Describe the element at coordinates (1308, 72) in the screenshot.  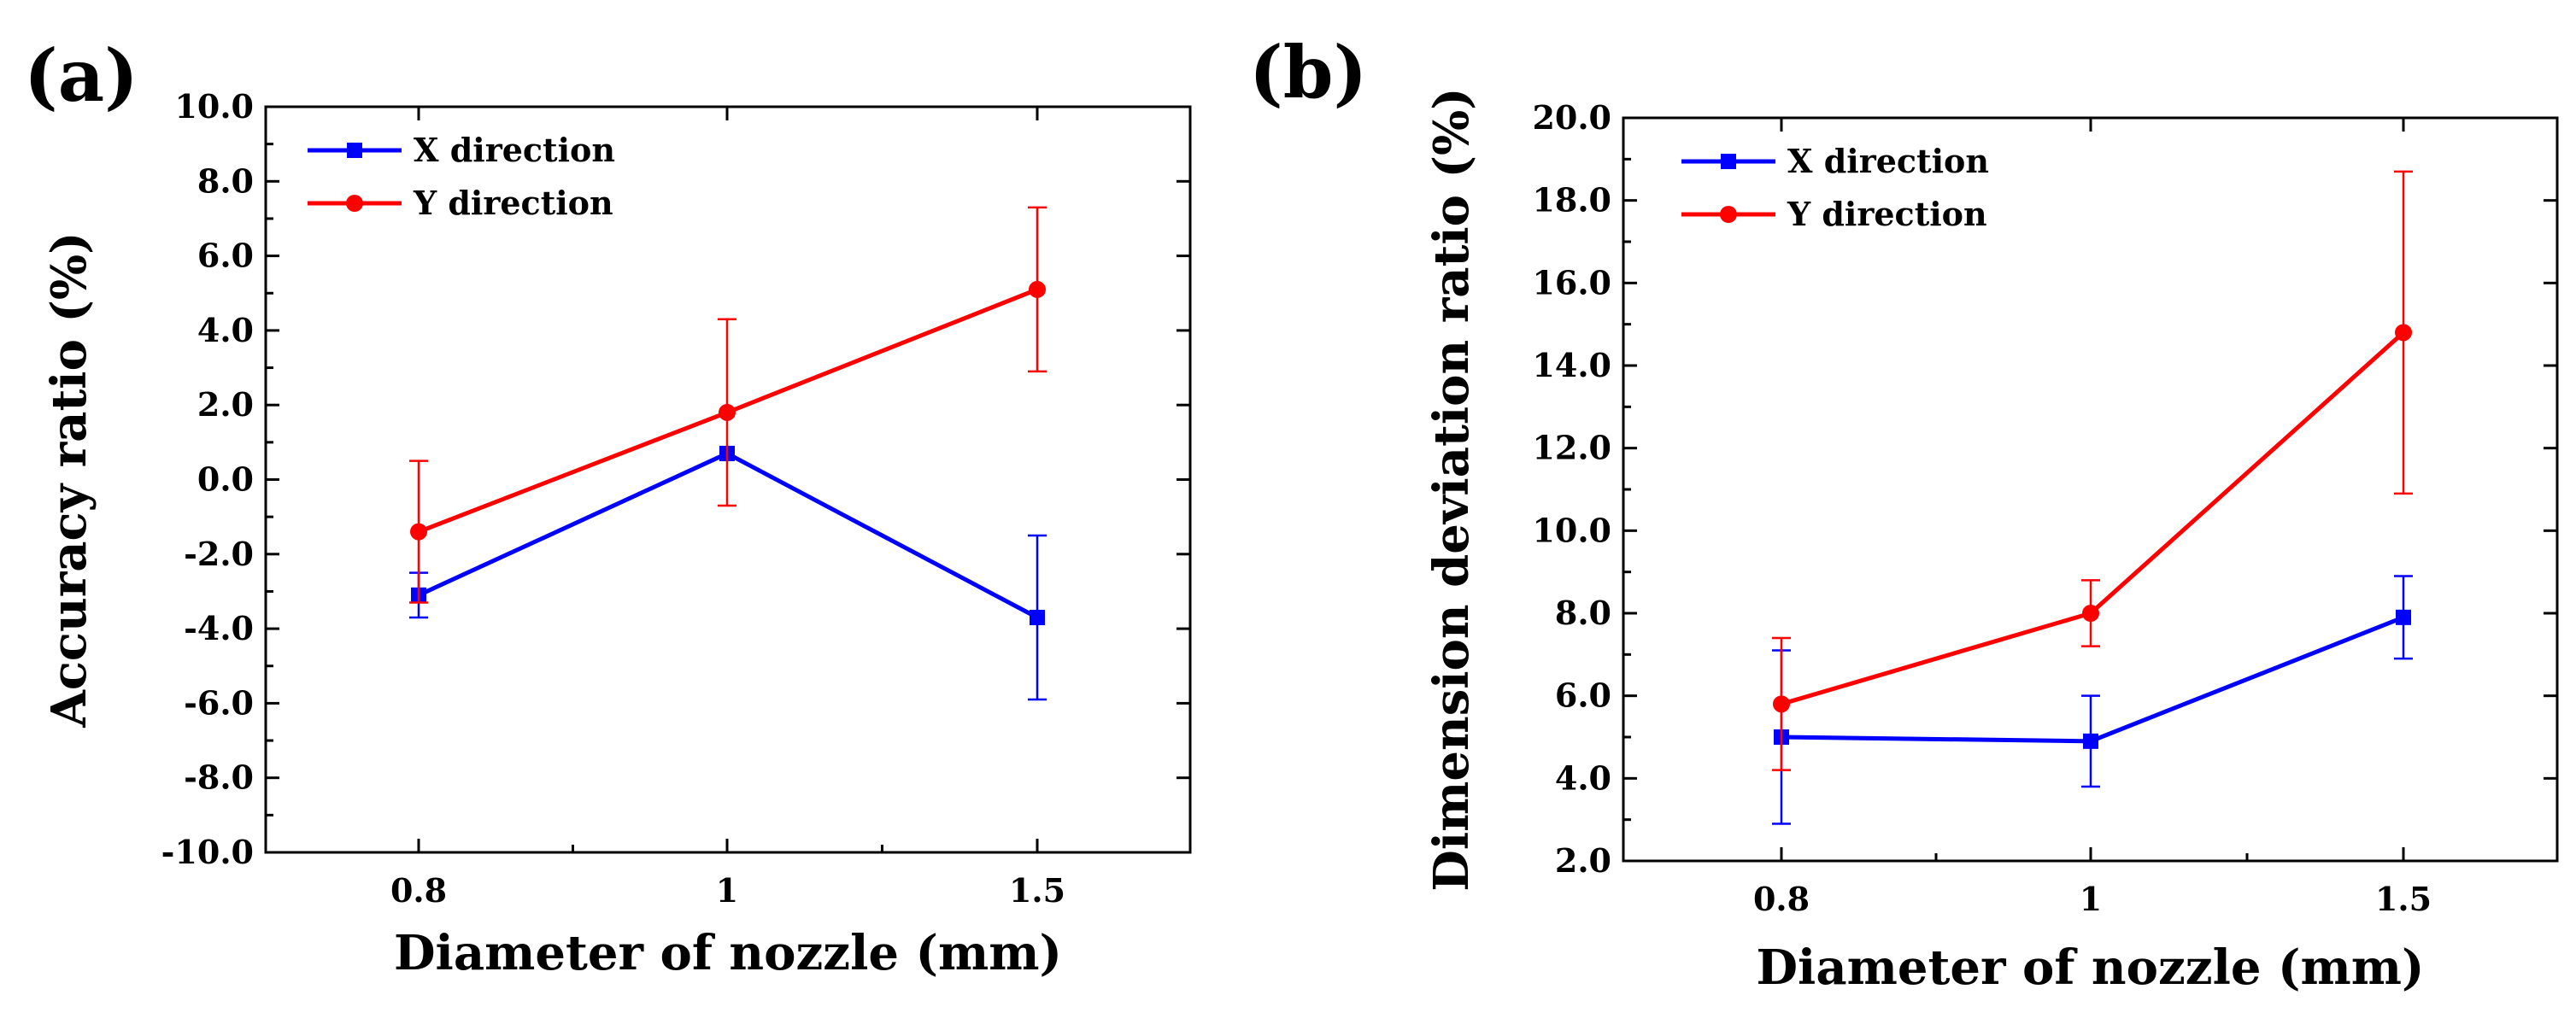
I see `panel-label: (b)` at that location.